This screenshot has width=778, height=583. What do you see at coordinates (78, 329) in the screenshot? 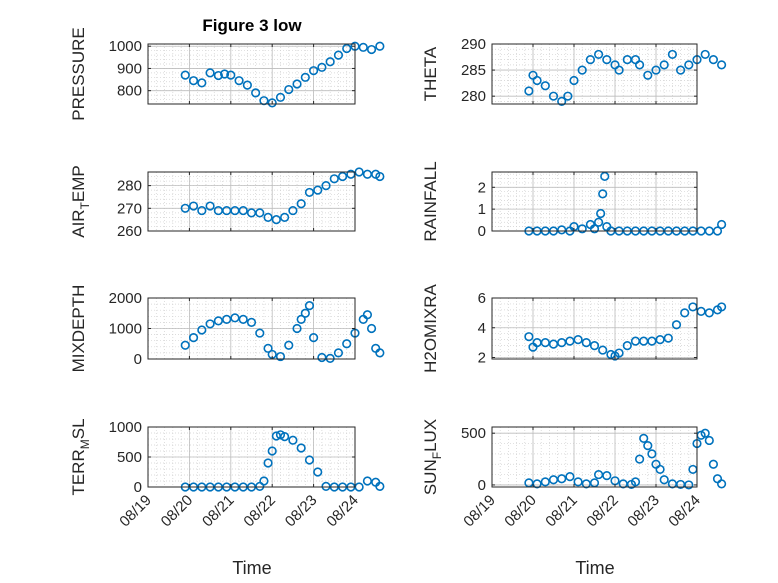
I see `y-axis-label: MIXDEPTH` at bounding box center [78, 329].